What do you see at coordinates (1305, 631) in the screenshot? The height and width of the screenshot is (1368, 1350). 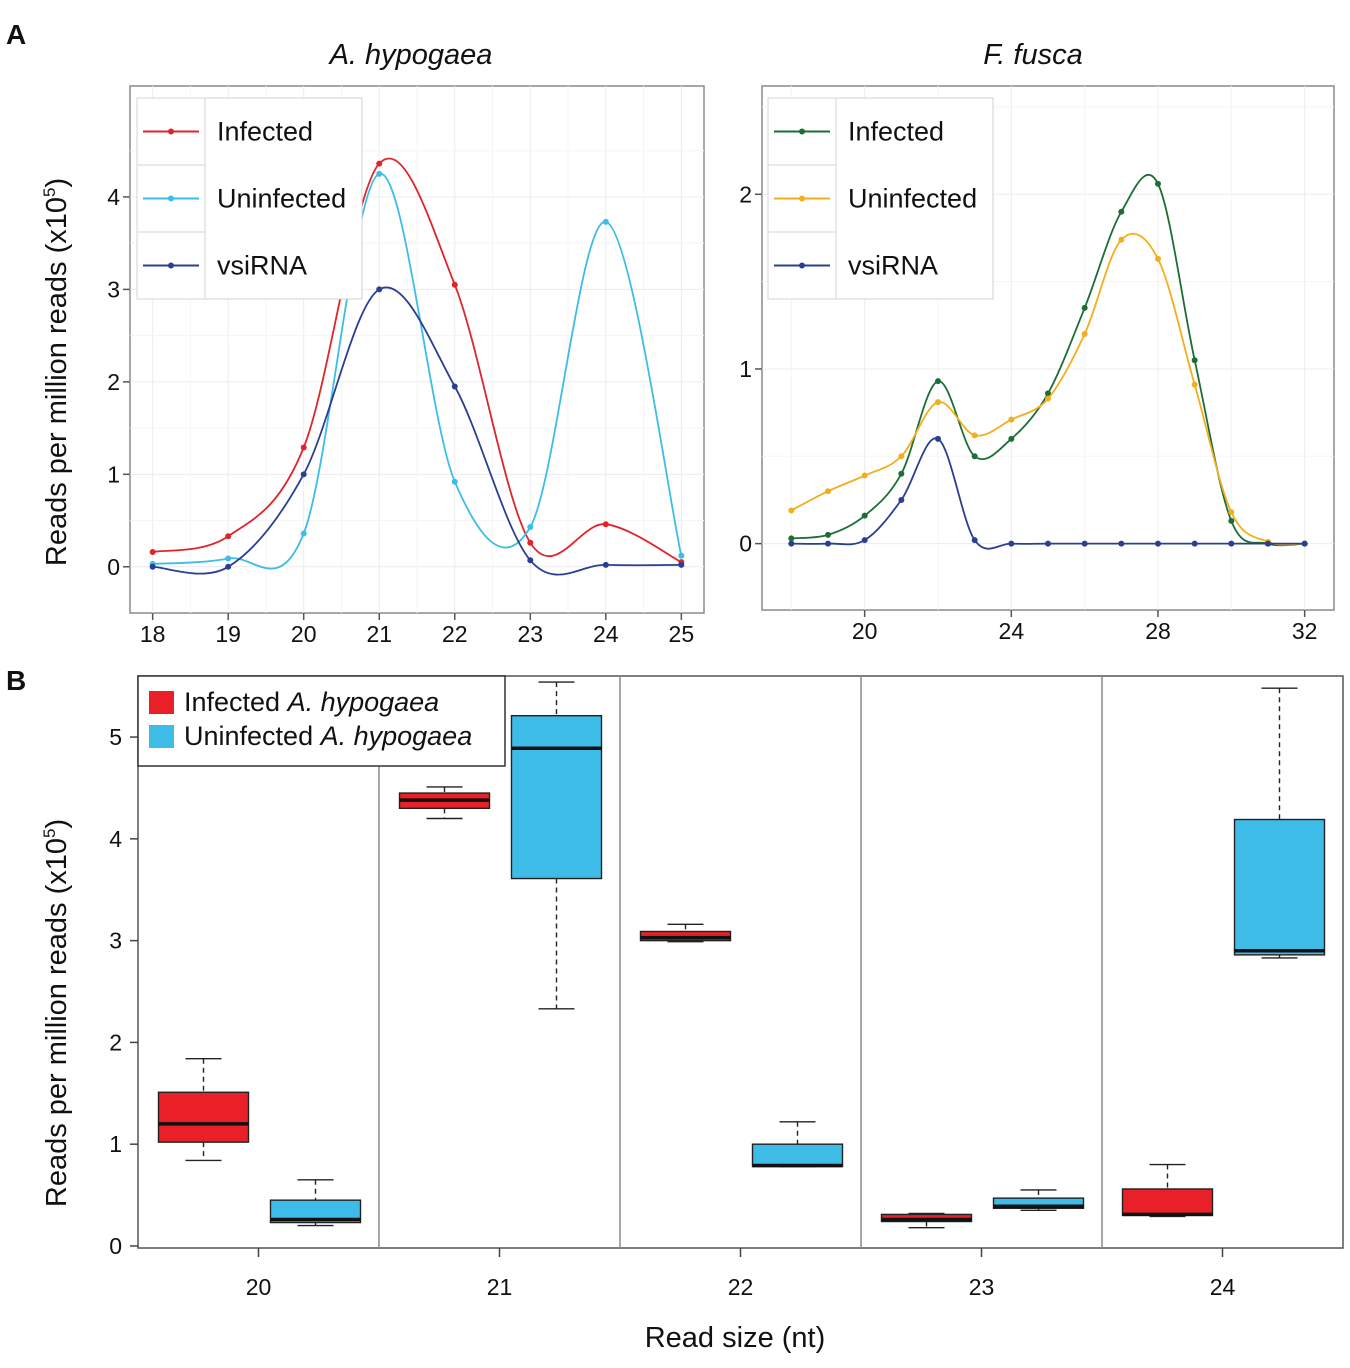 I see `x-tick-label: 32` at bounding box center [1305, 631].